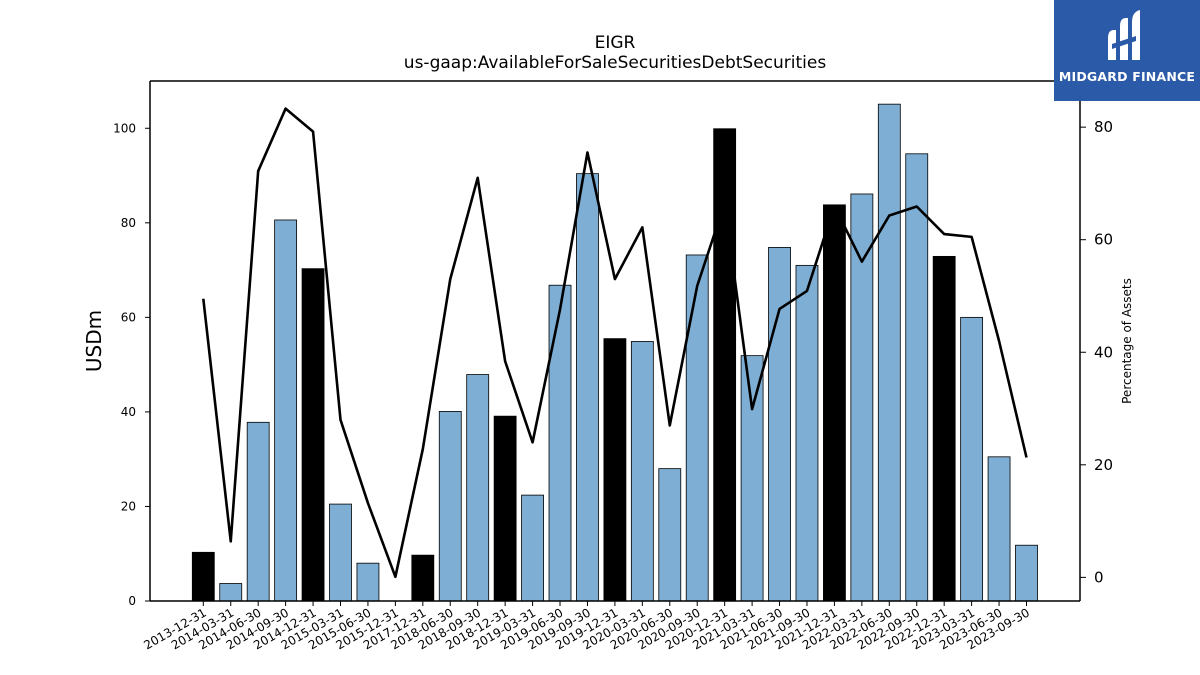 This screenshot has height=675, width=1200. I want to click on left-tick-label: 20, so click(128, 506).